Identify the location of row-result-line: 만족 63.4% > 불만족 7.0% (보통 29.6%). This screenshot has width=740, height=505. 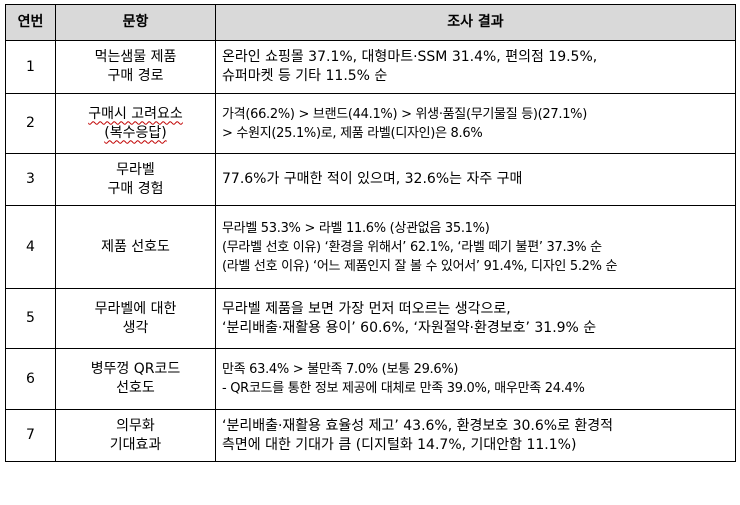
(340, 369).